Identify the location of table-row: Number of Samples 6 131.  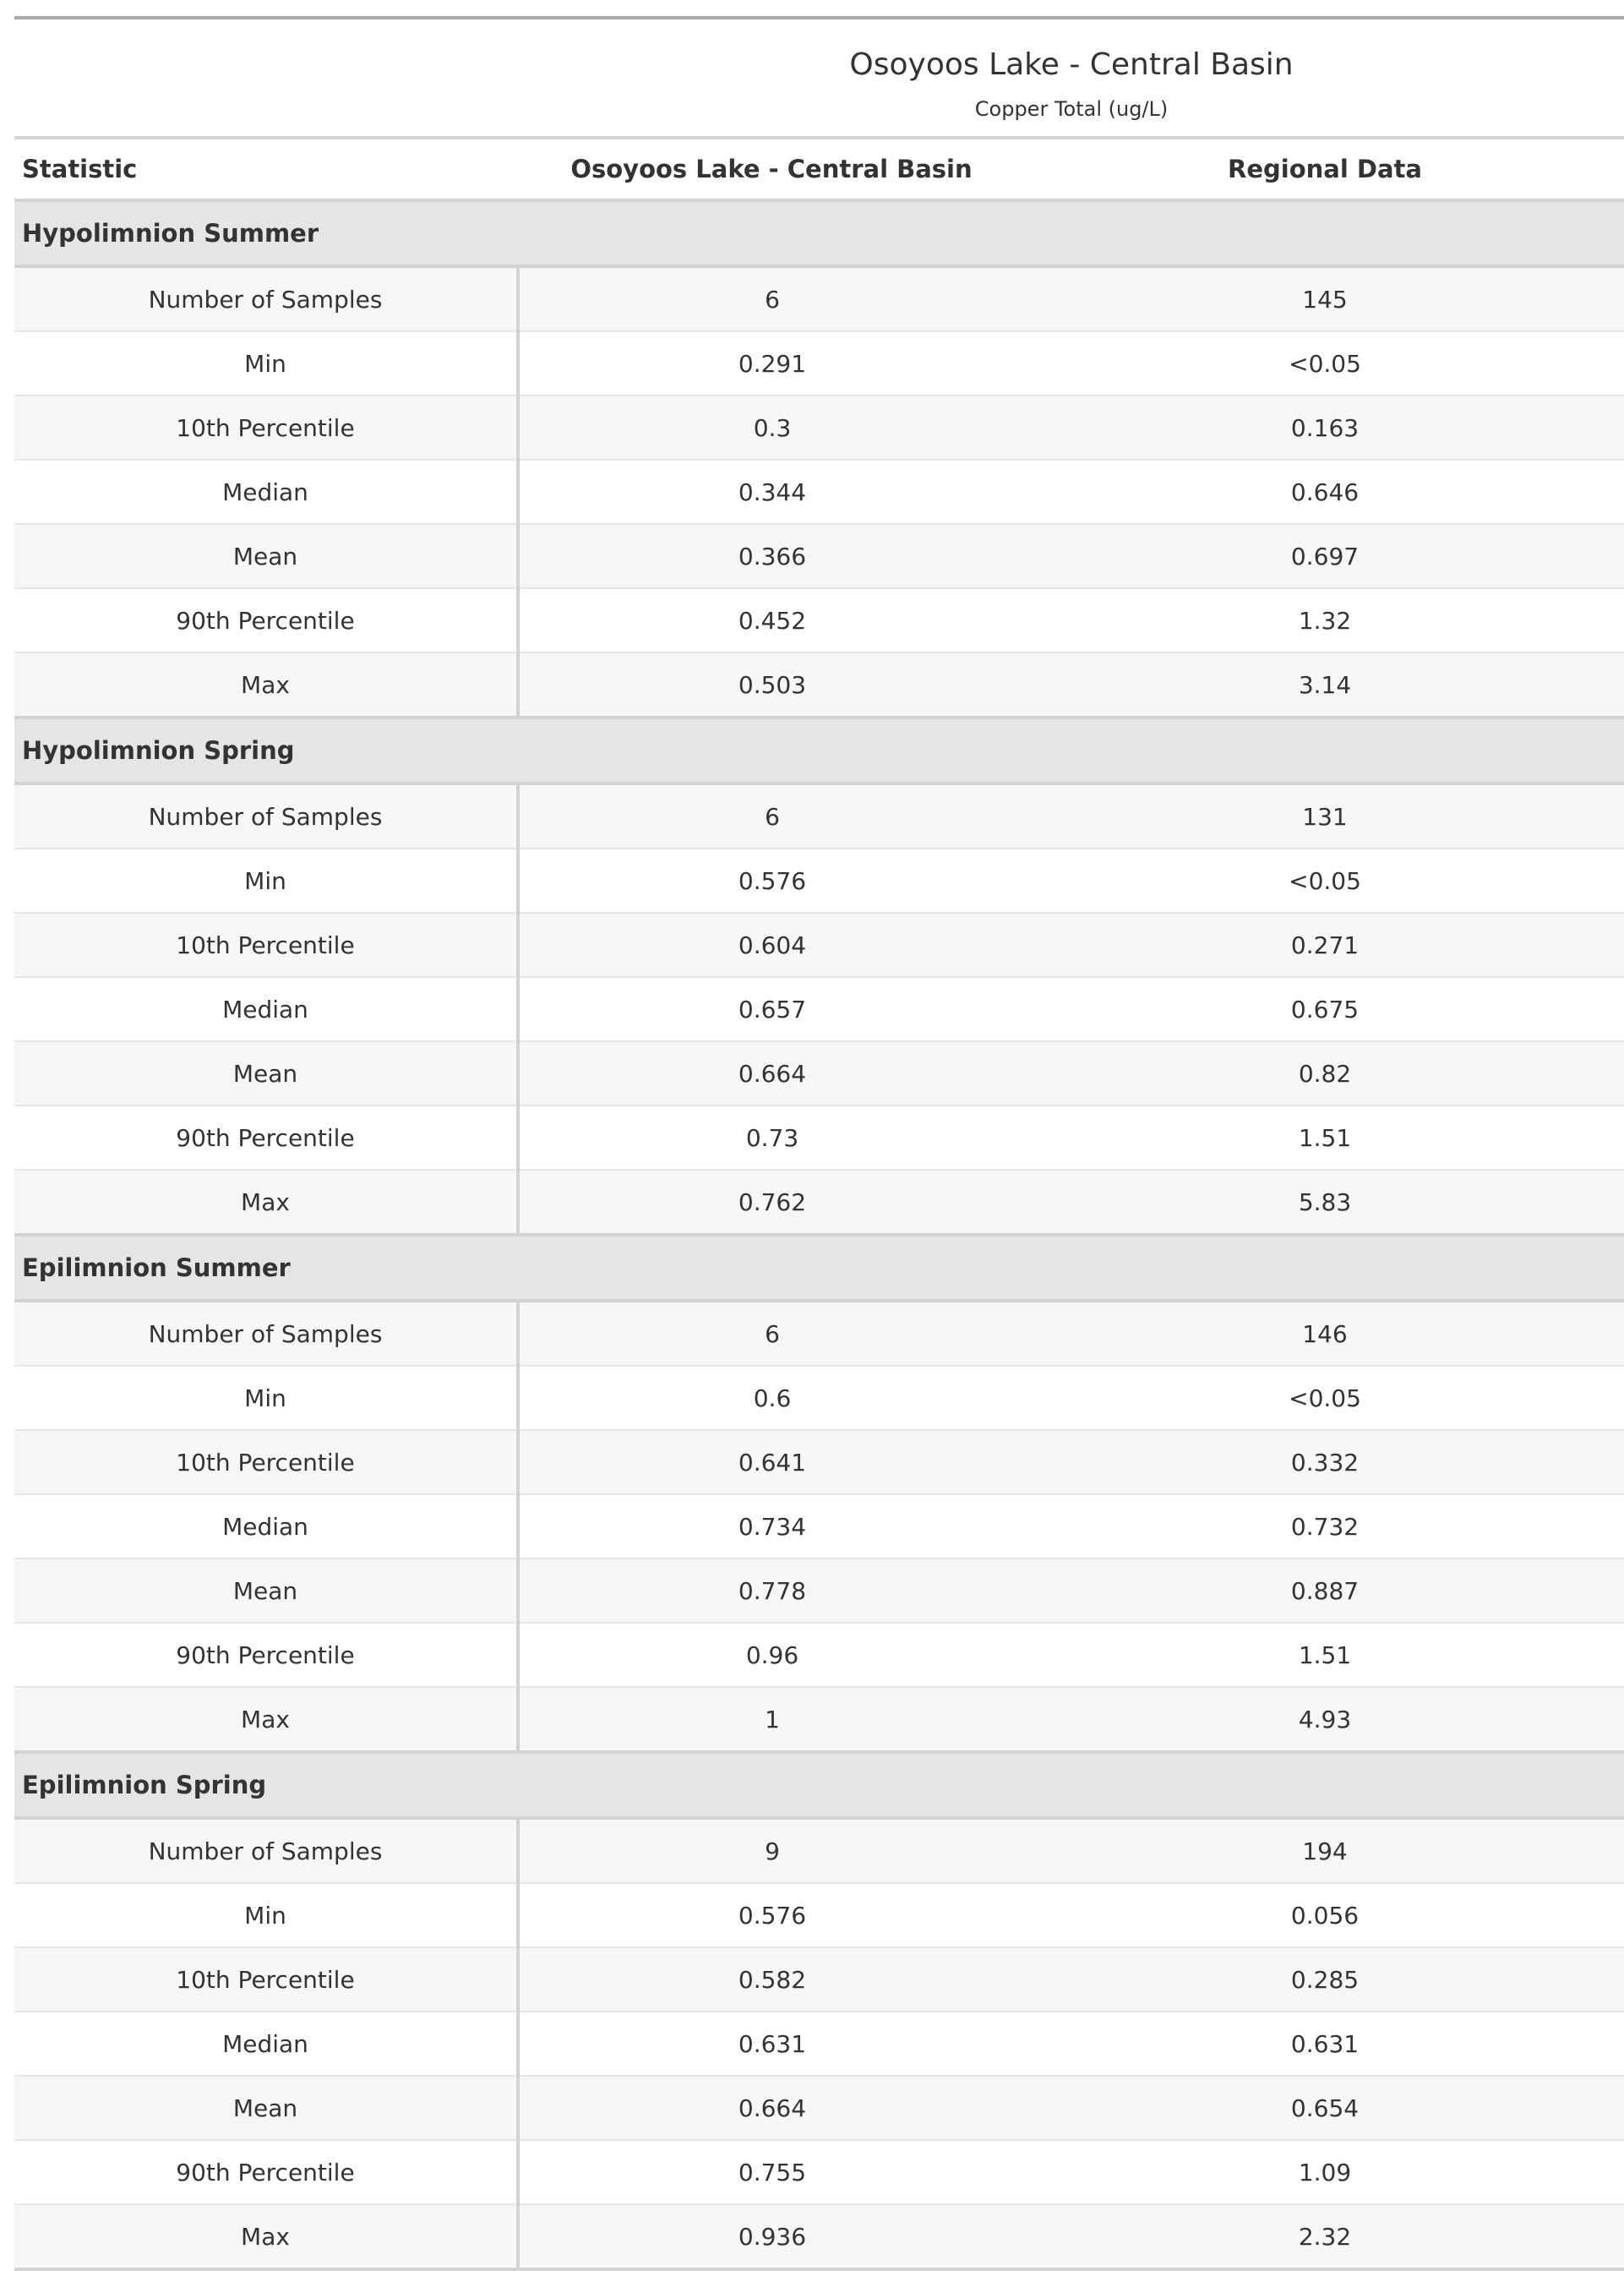
(819, 816).